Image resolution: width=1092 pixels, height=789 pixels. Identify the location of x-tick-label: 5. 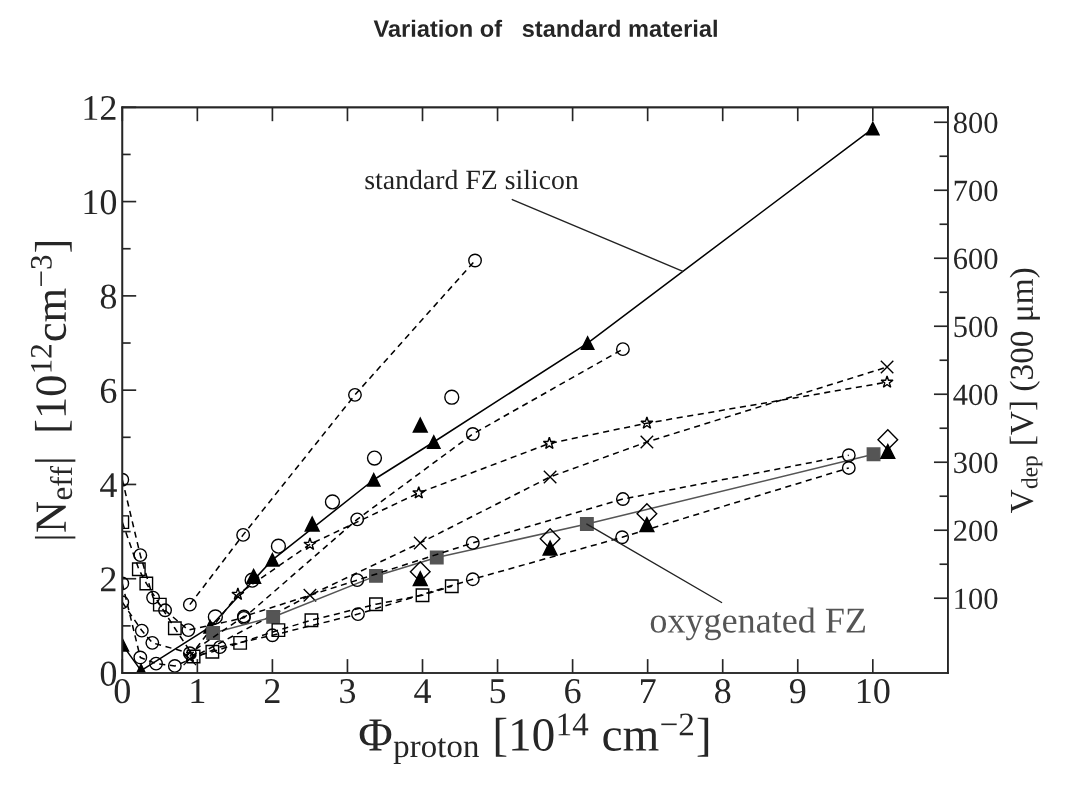
(498, 691).